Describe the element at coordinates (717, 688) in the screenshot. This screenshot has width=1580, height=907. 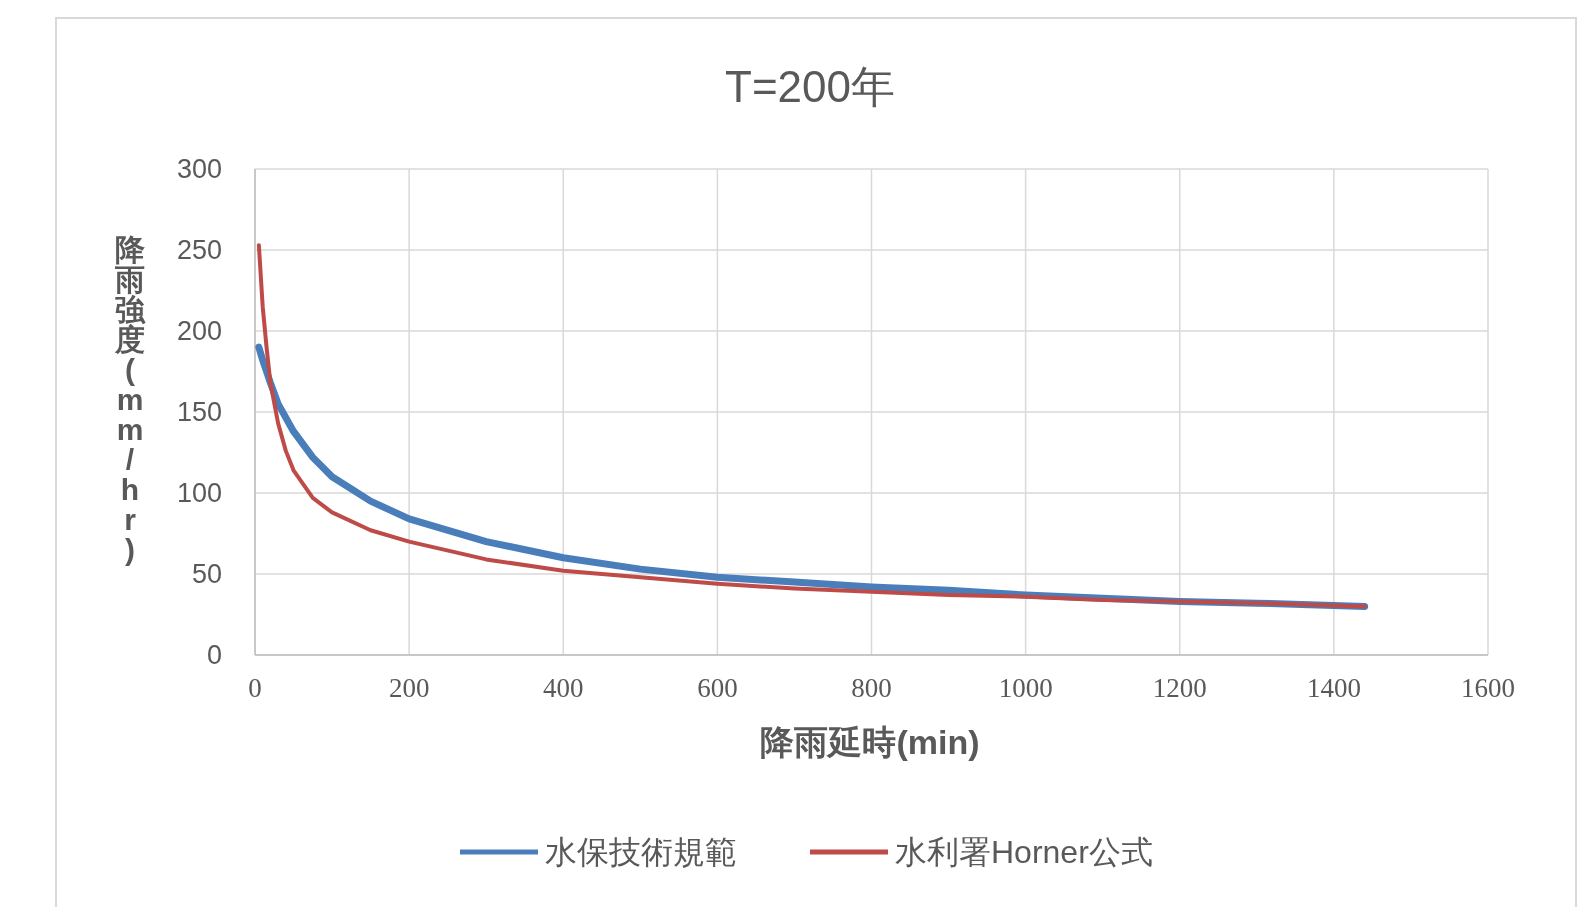
I see `x-tick-label: 600` at that location.